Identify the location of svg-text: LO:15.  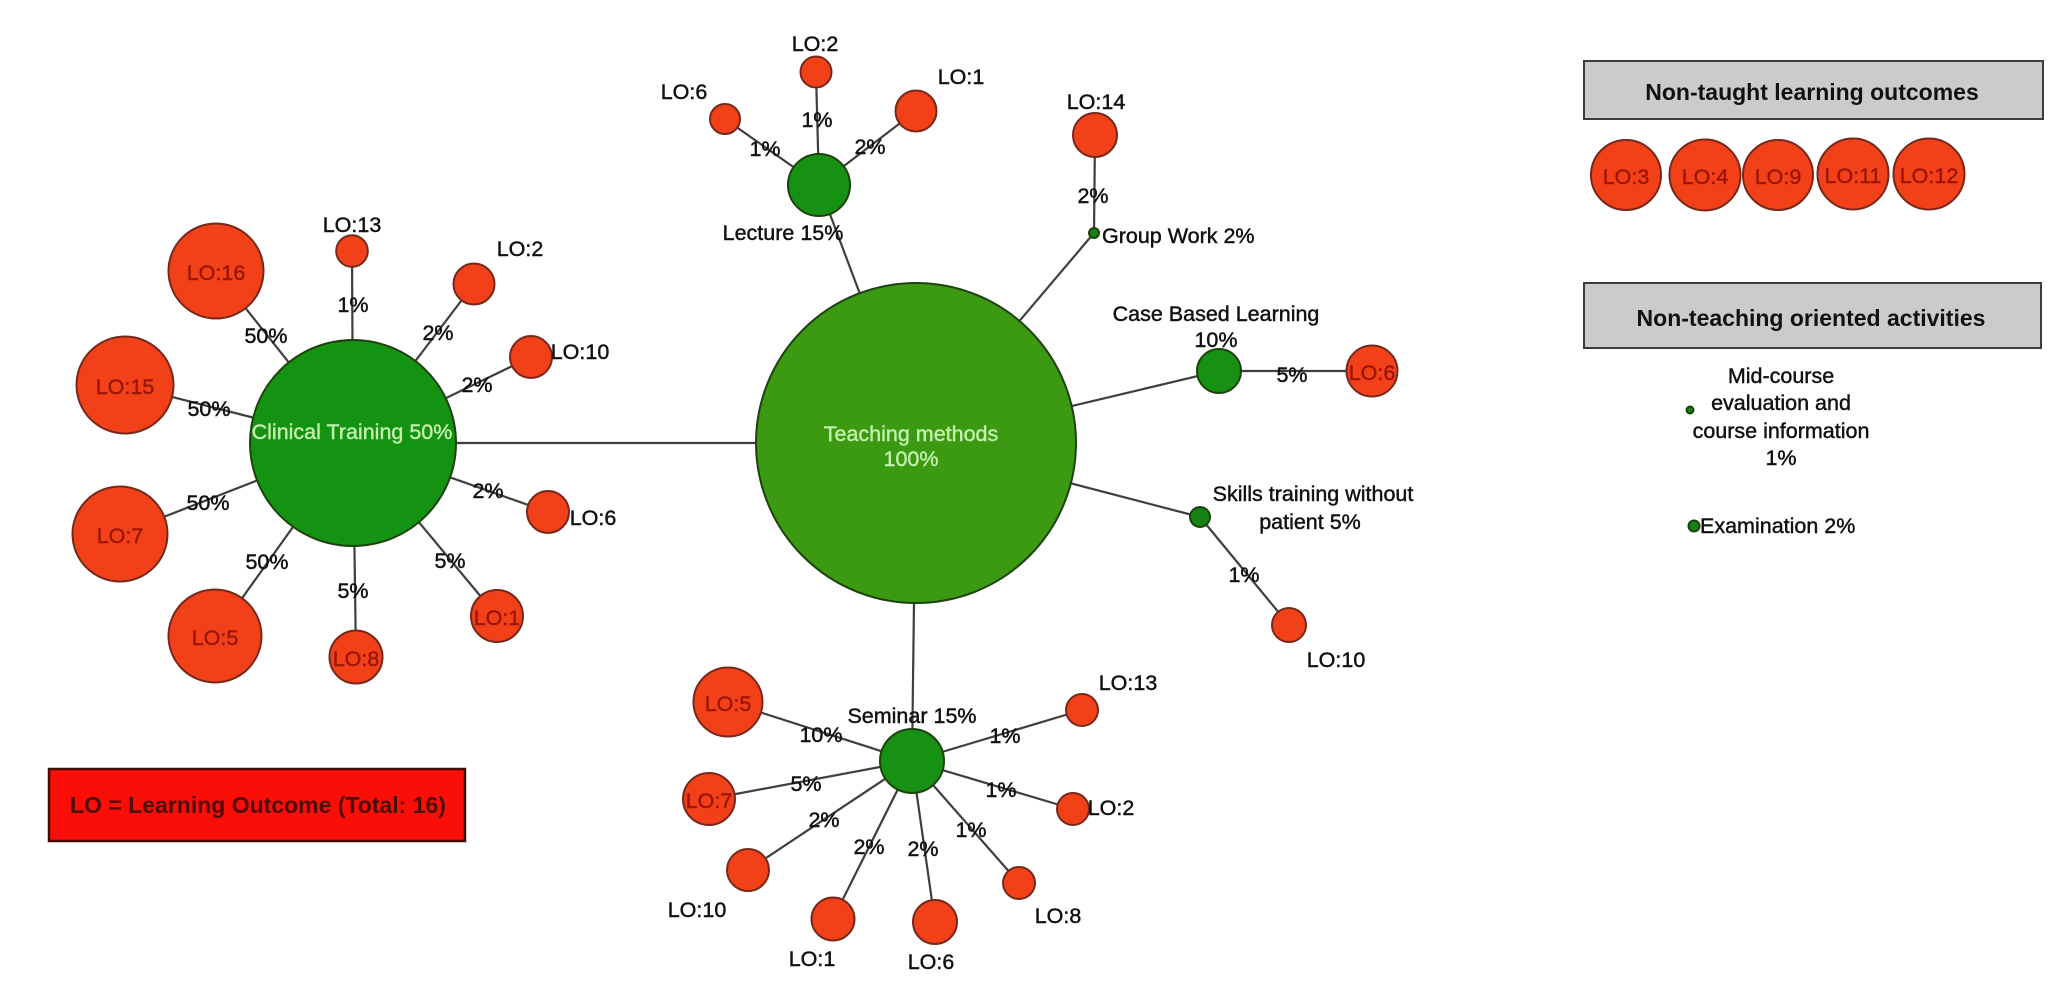
(125, 387).